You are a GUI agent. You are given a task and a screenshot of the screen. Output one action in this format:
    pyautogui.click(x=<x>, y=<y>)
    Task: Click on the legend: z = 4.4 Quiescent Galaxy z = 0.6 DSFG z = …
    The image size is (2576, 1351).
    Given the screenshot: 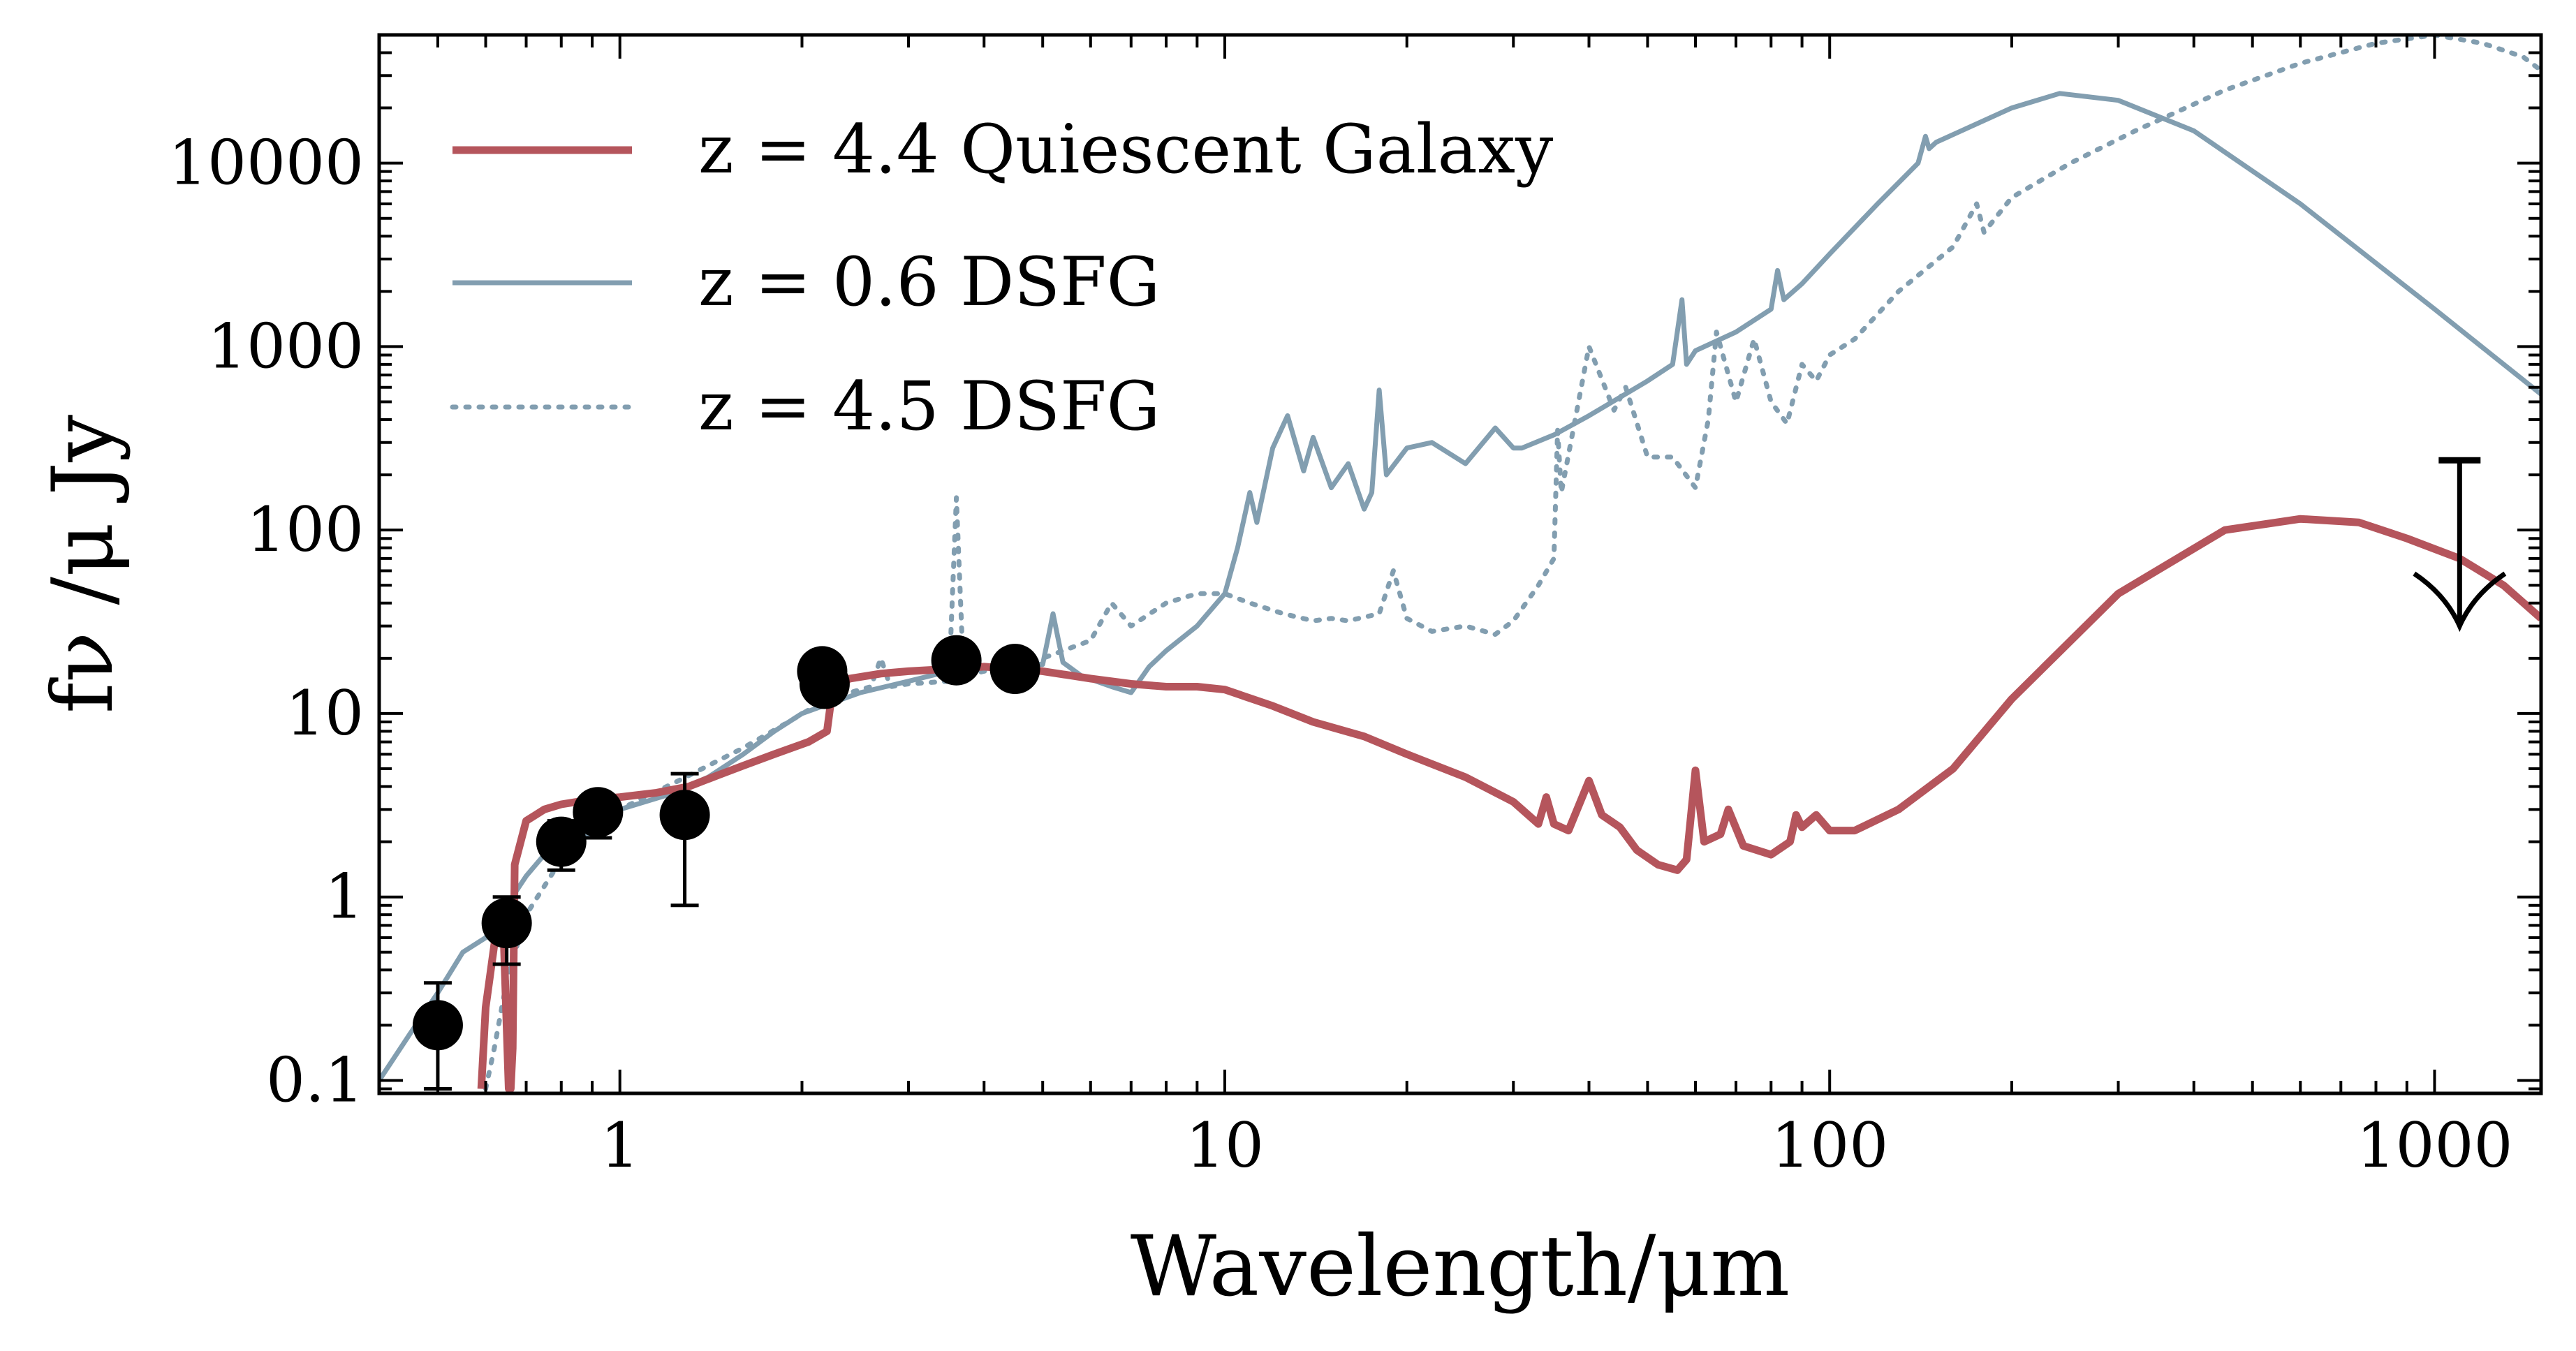 What is the action you would take?
    pyautogui.click(x=1002, y=277)
    